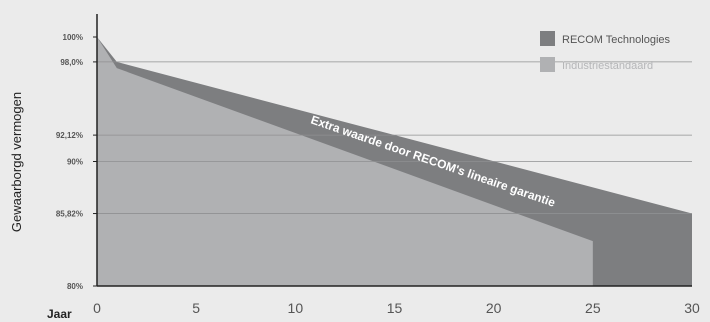 This screenshot has height=322, width=710. Describe the element at coordinates (296, 308) in the screenshot. I see `x-tick-label: 10` at that location.